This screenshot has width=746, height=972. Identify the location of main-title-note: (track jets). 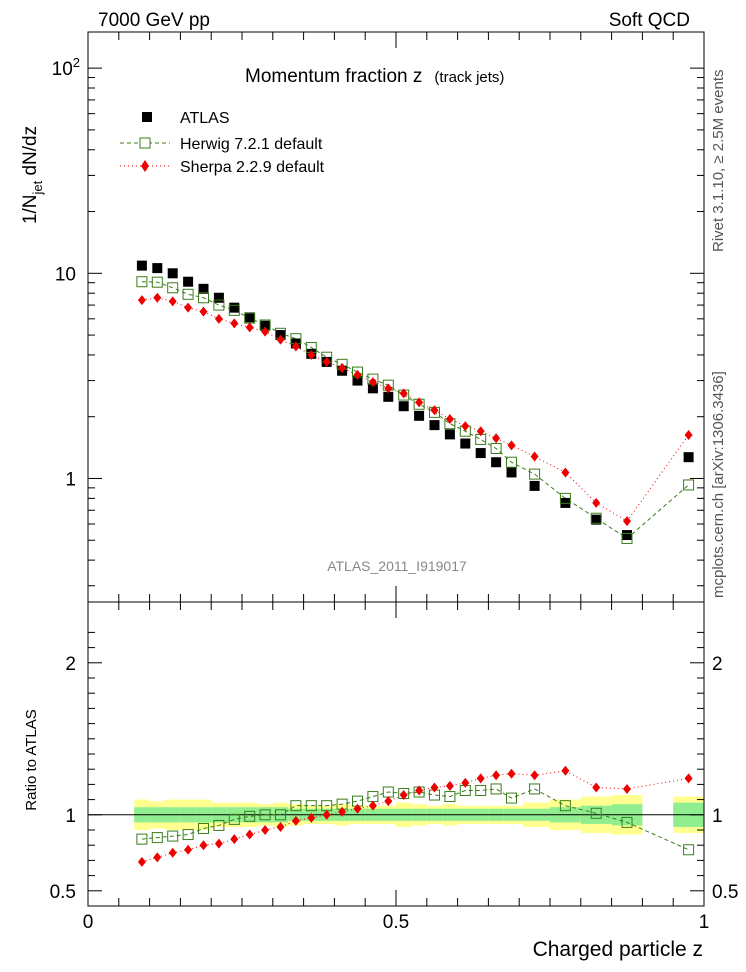
(469, 77).